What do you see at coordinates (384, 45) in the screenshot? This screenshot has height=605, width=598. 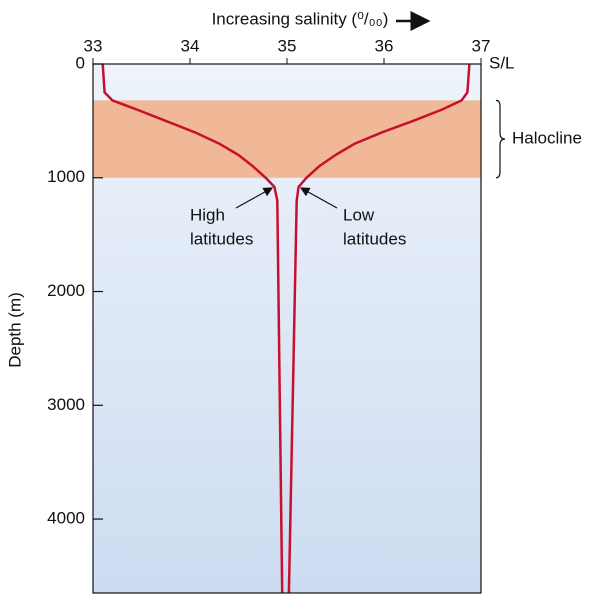 I see `x-tick-label: 36` at bounding box center [384, 45].